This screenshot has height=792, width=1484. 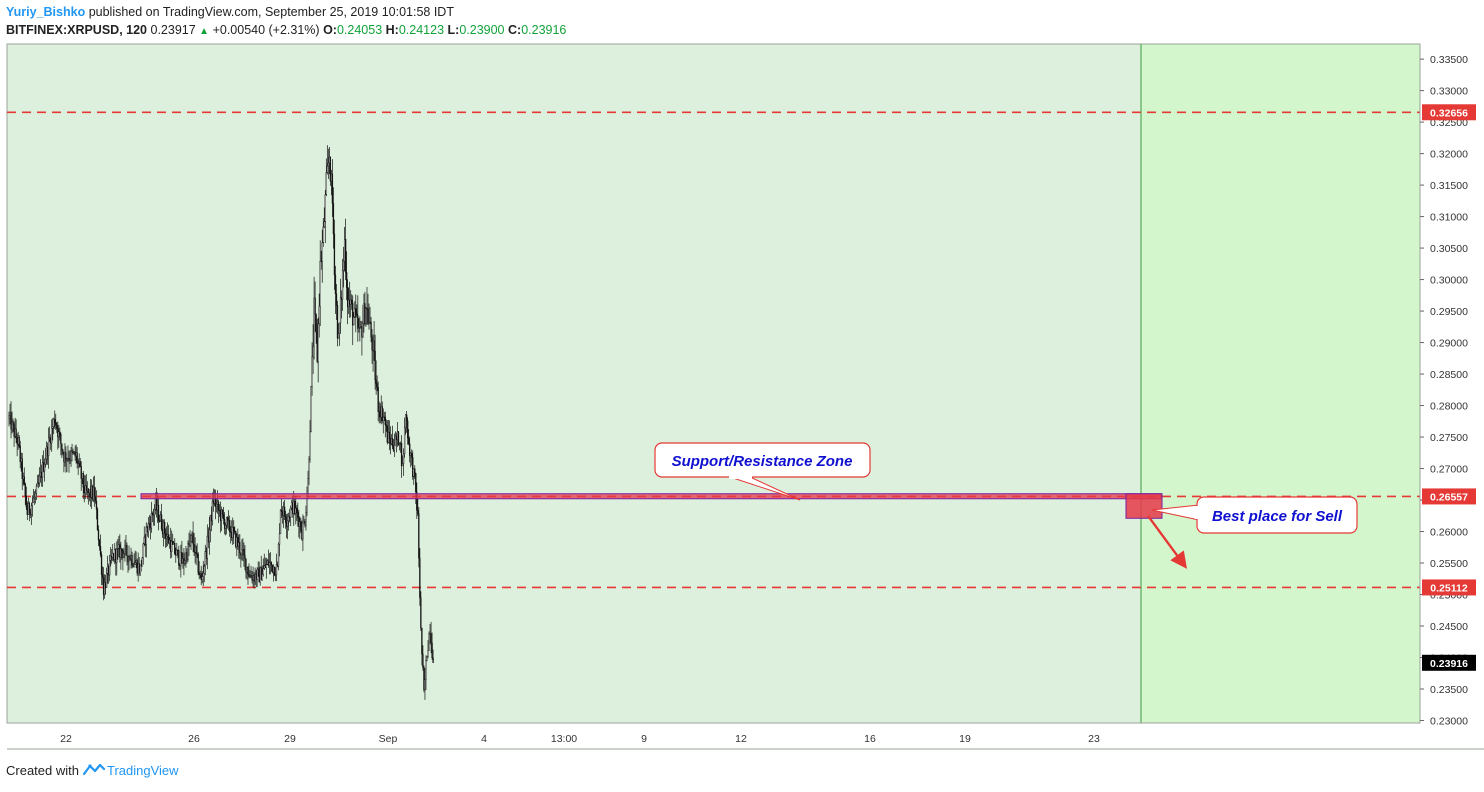 I want to click on support-resistance-callout: Support/Resistance Zone, so click(x=762, y=471).